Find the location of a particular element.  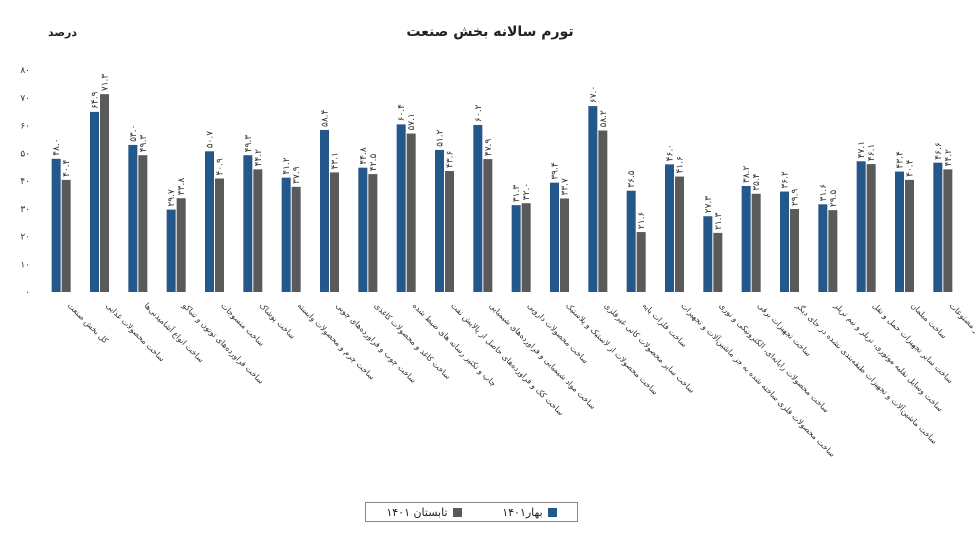

data-label: ۲۷.۳ is located at coordinates (709, 205).